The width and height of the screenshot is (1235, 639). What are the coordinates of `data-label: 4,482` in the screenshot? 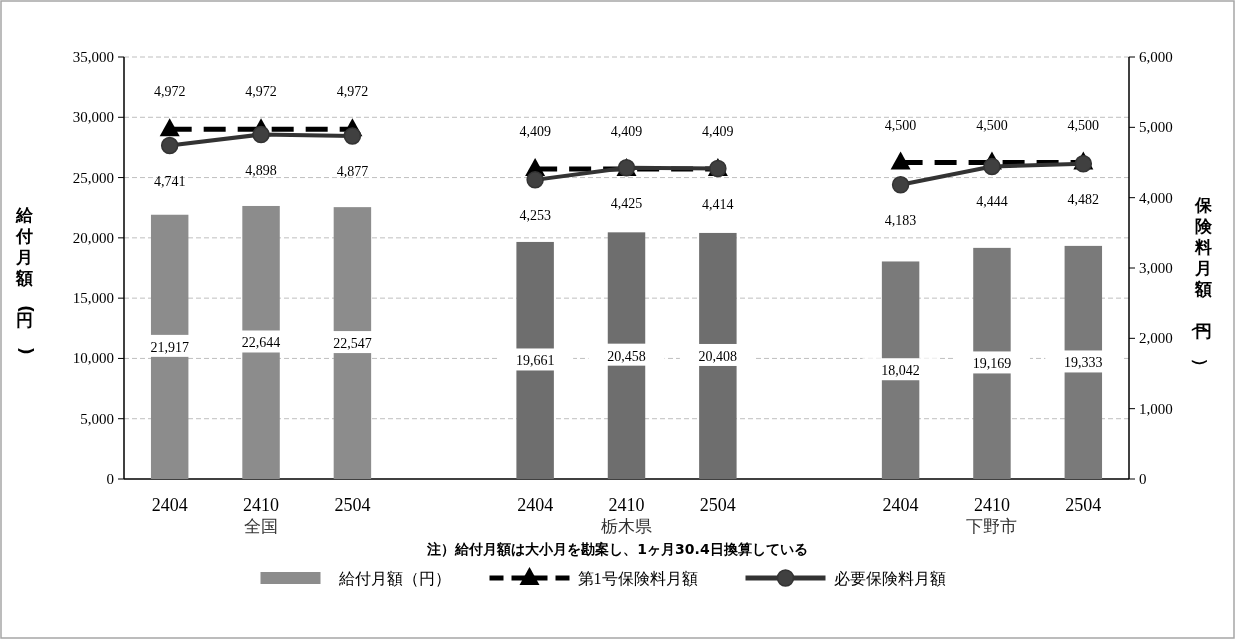 It's located at (1083, 199).